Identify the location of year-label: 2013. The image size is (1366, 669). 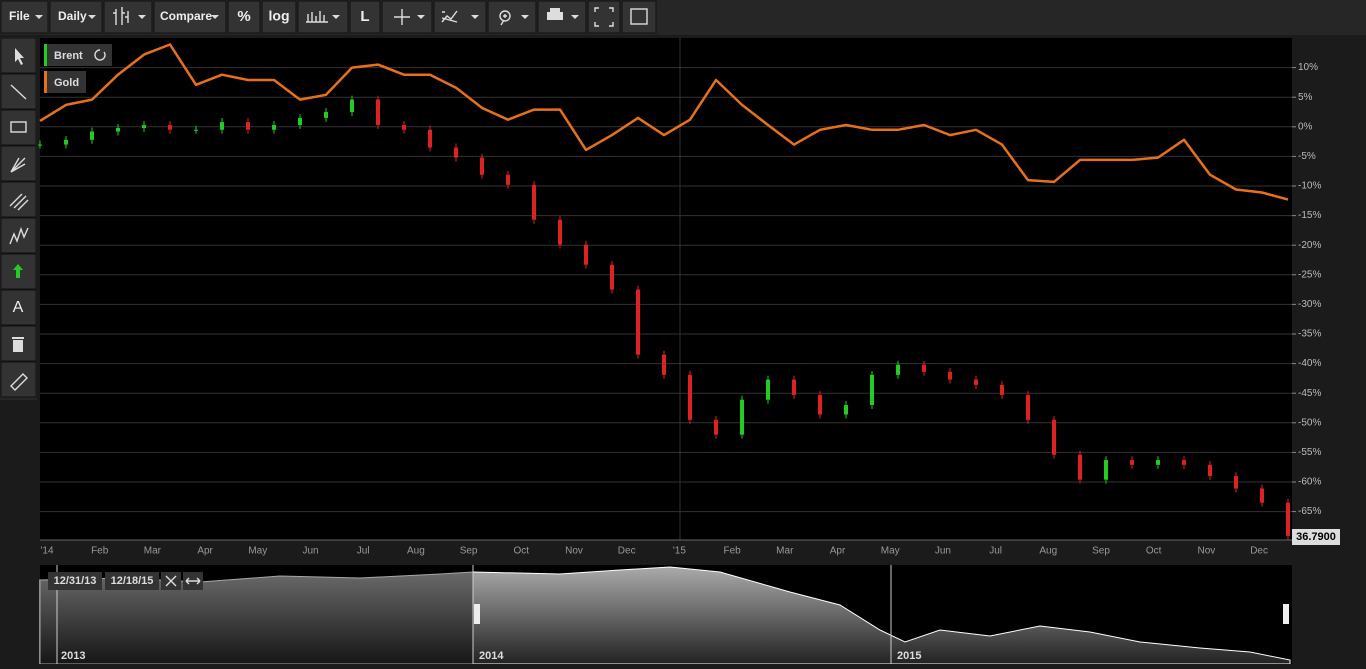
(73, 656).